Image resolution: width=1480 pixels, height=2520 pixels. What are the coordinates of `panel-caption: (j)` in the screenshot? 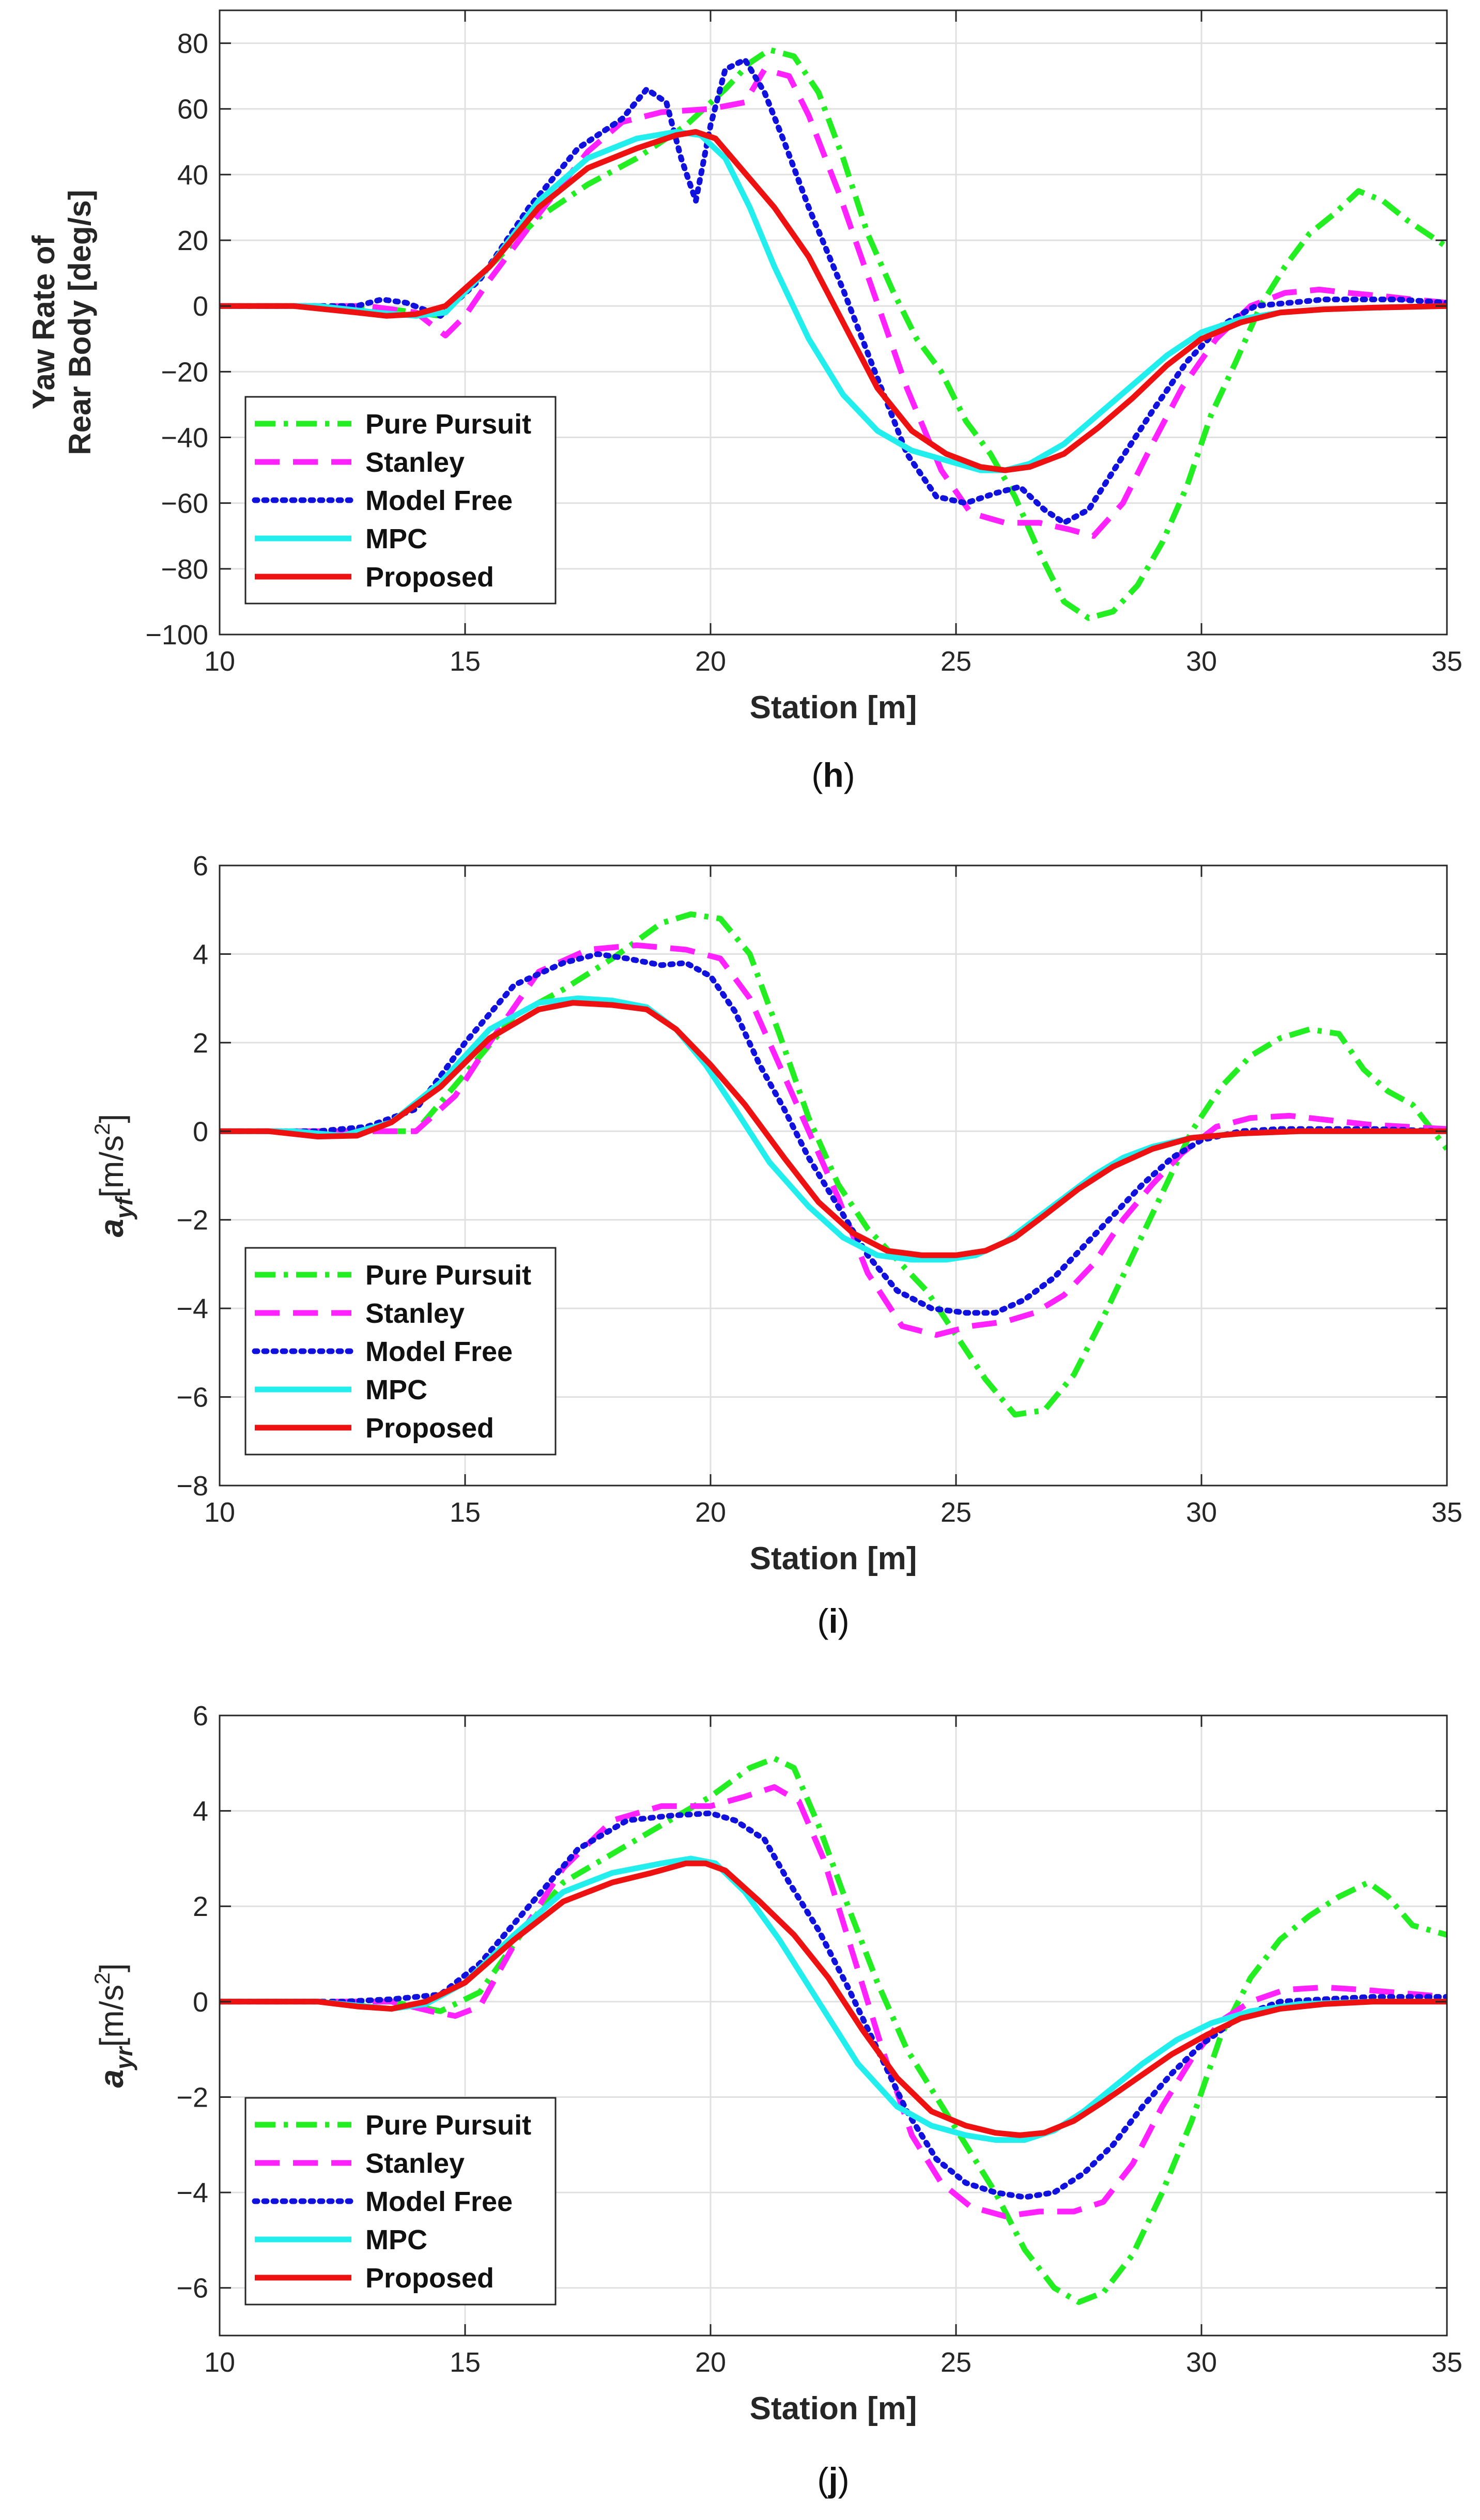 It's located at (833, 2480).